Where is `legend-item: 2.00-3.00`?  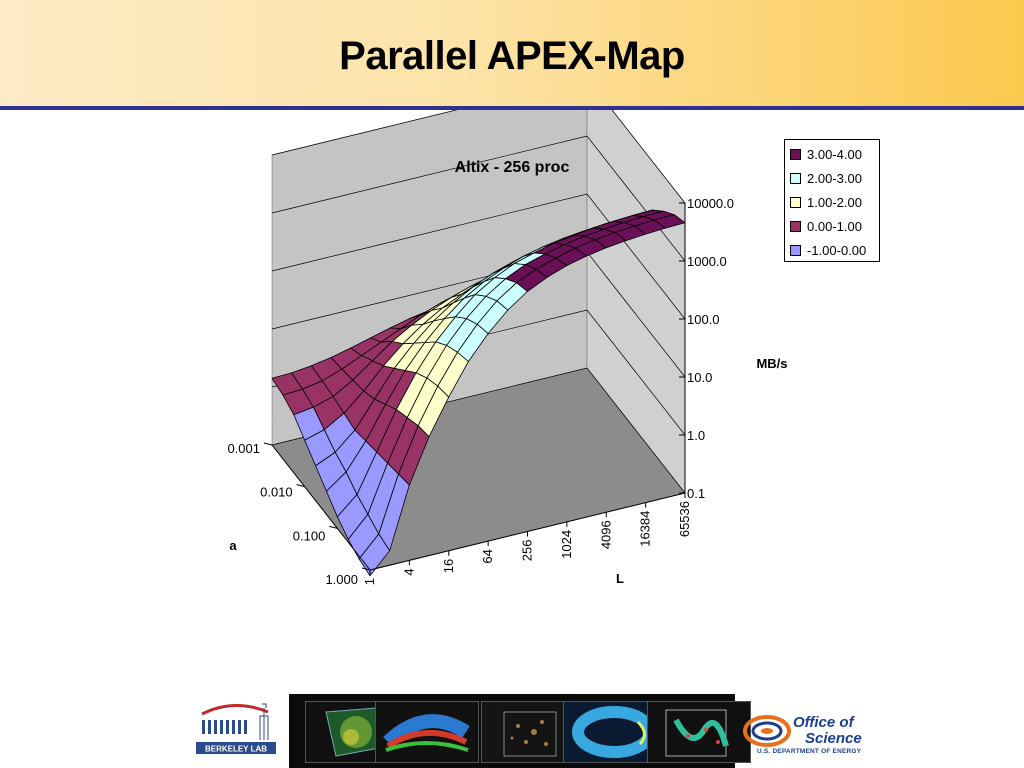 legend-item: 2.00-3.00 is located at coordinates (826, 178).